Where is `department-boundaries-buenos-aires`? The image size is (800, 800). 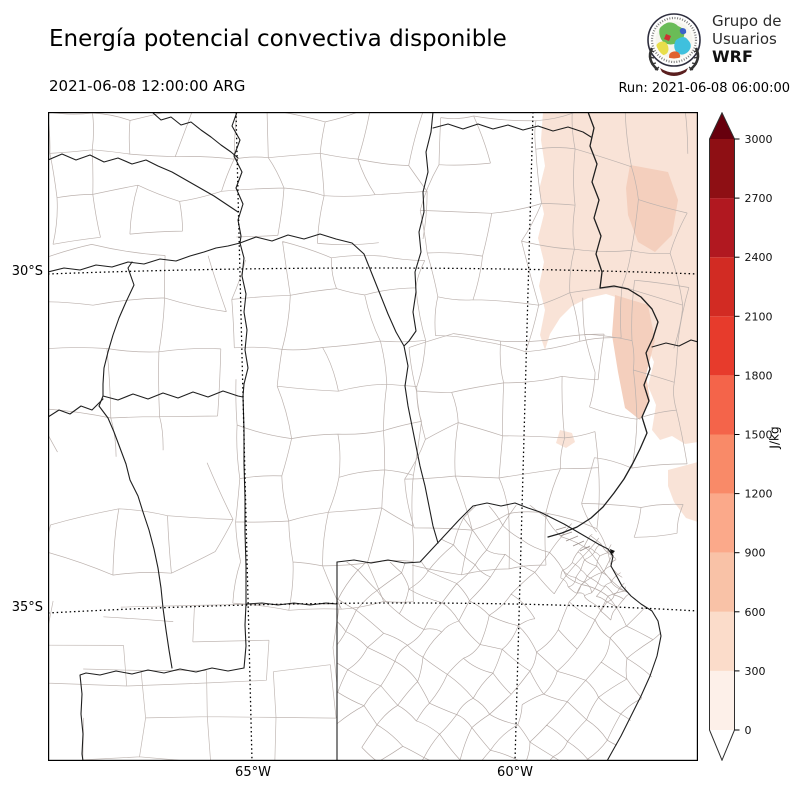 department-boundaries-buenos-aires is located at coordinates (500, 633).